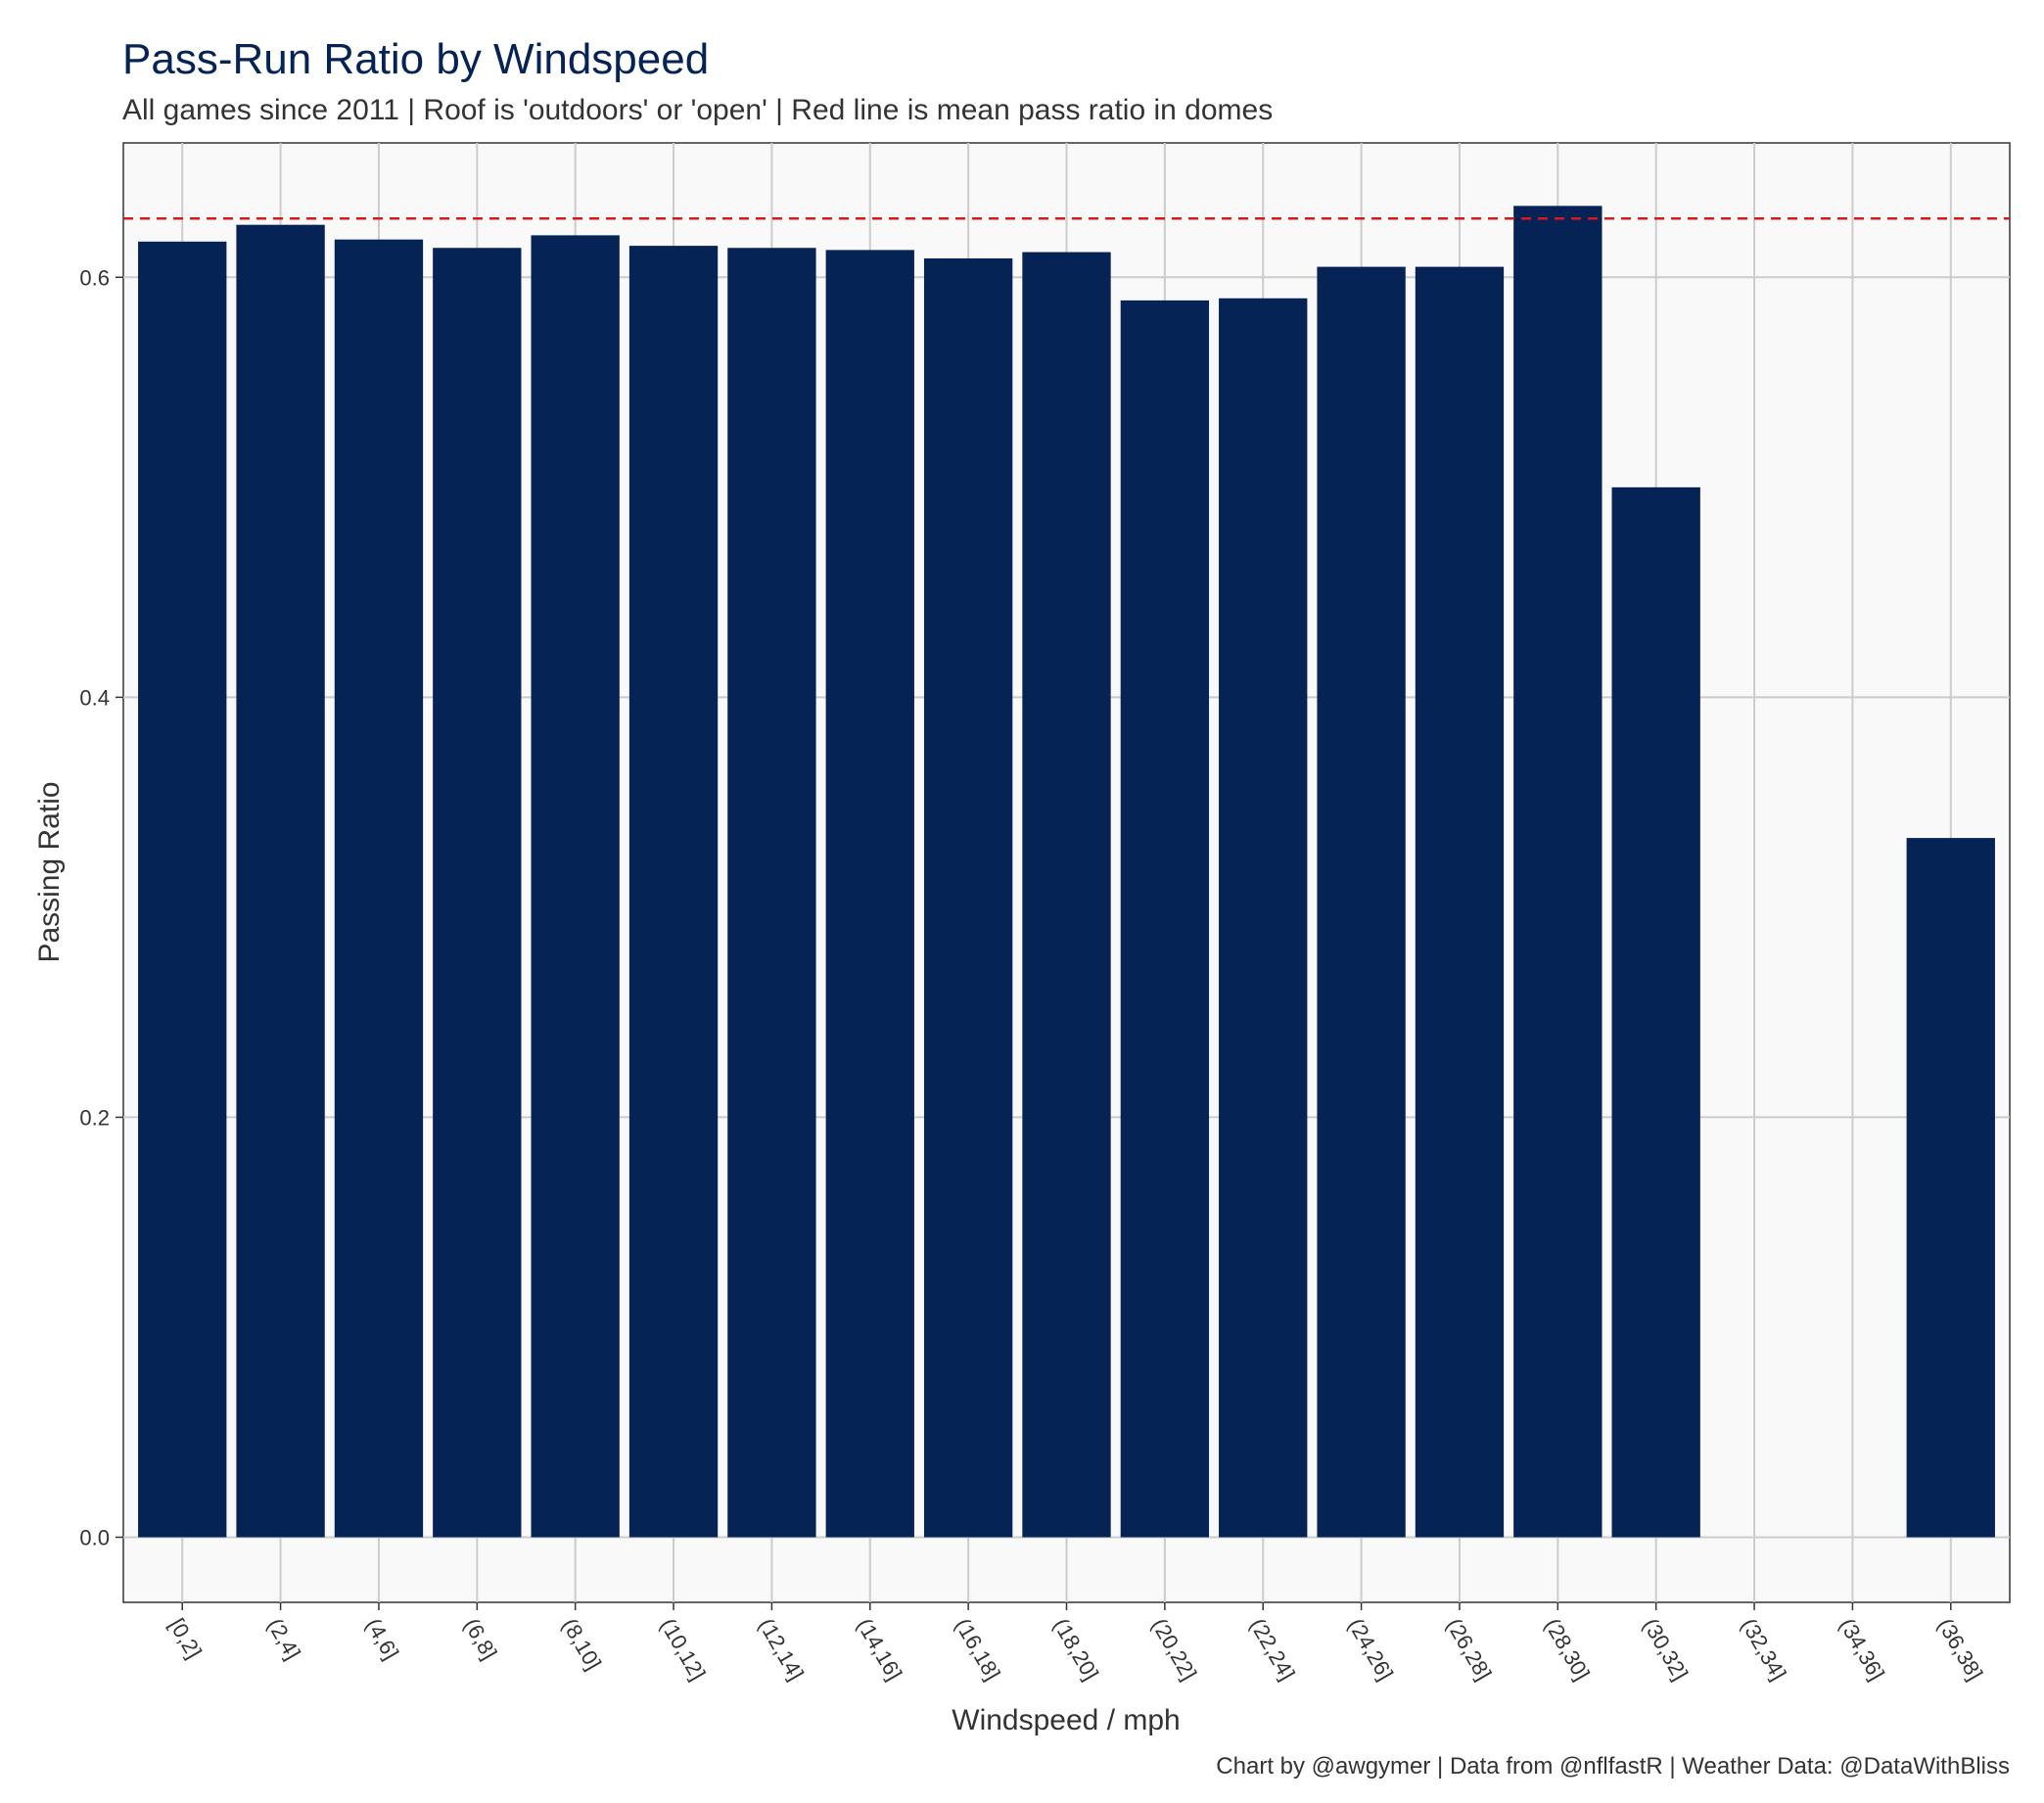 This screenshot has width=2044, height=1803. Describe the element at coordinates (1174, 1649) in the screenshot. I see `x-tick-label: (20,22]` at that location.